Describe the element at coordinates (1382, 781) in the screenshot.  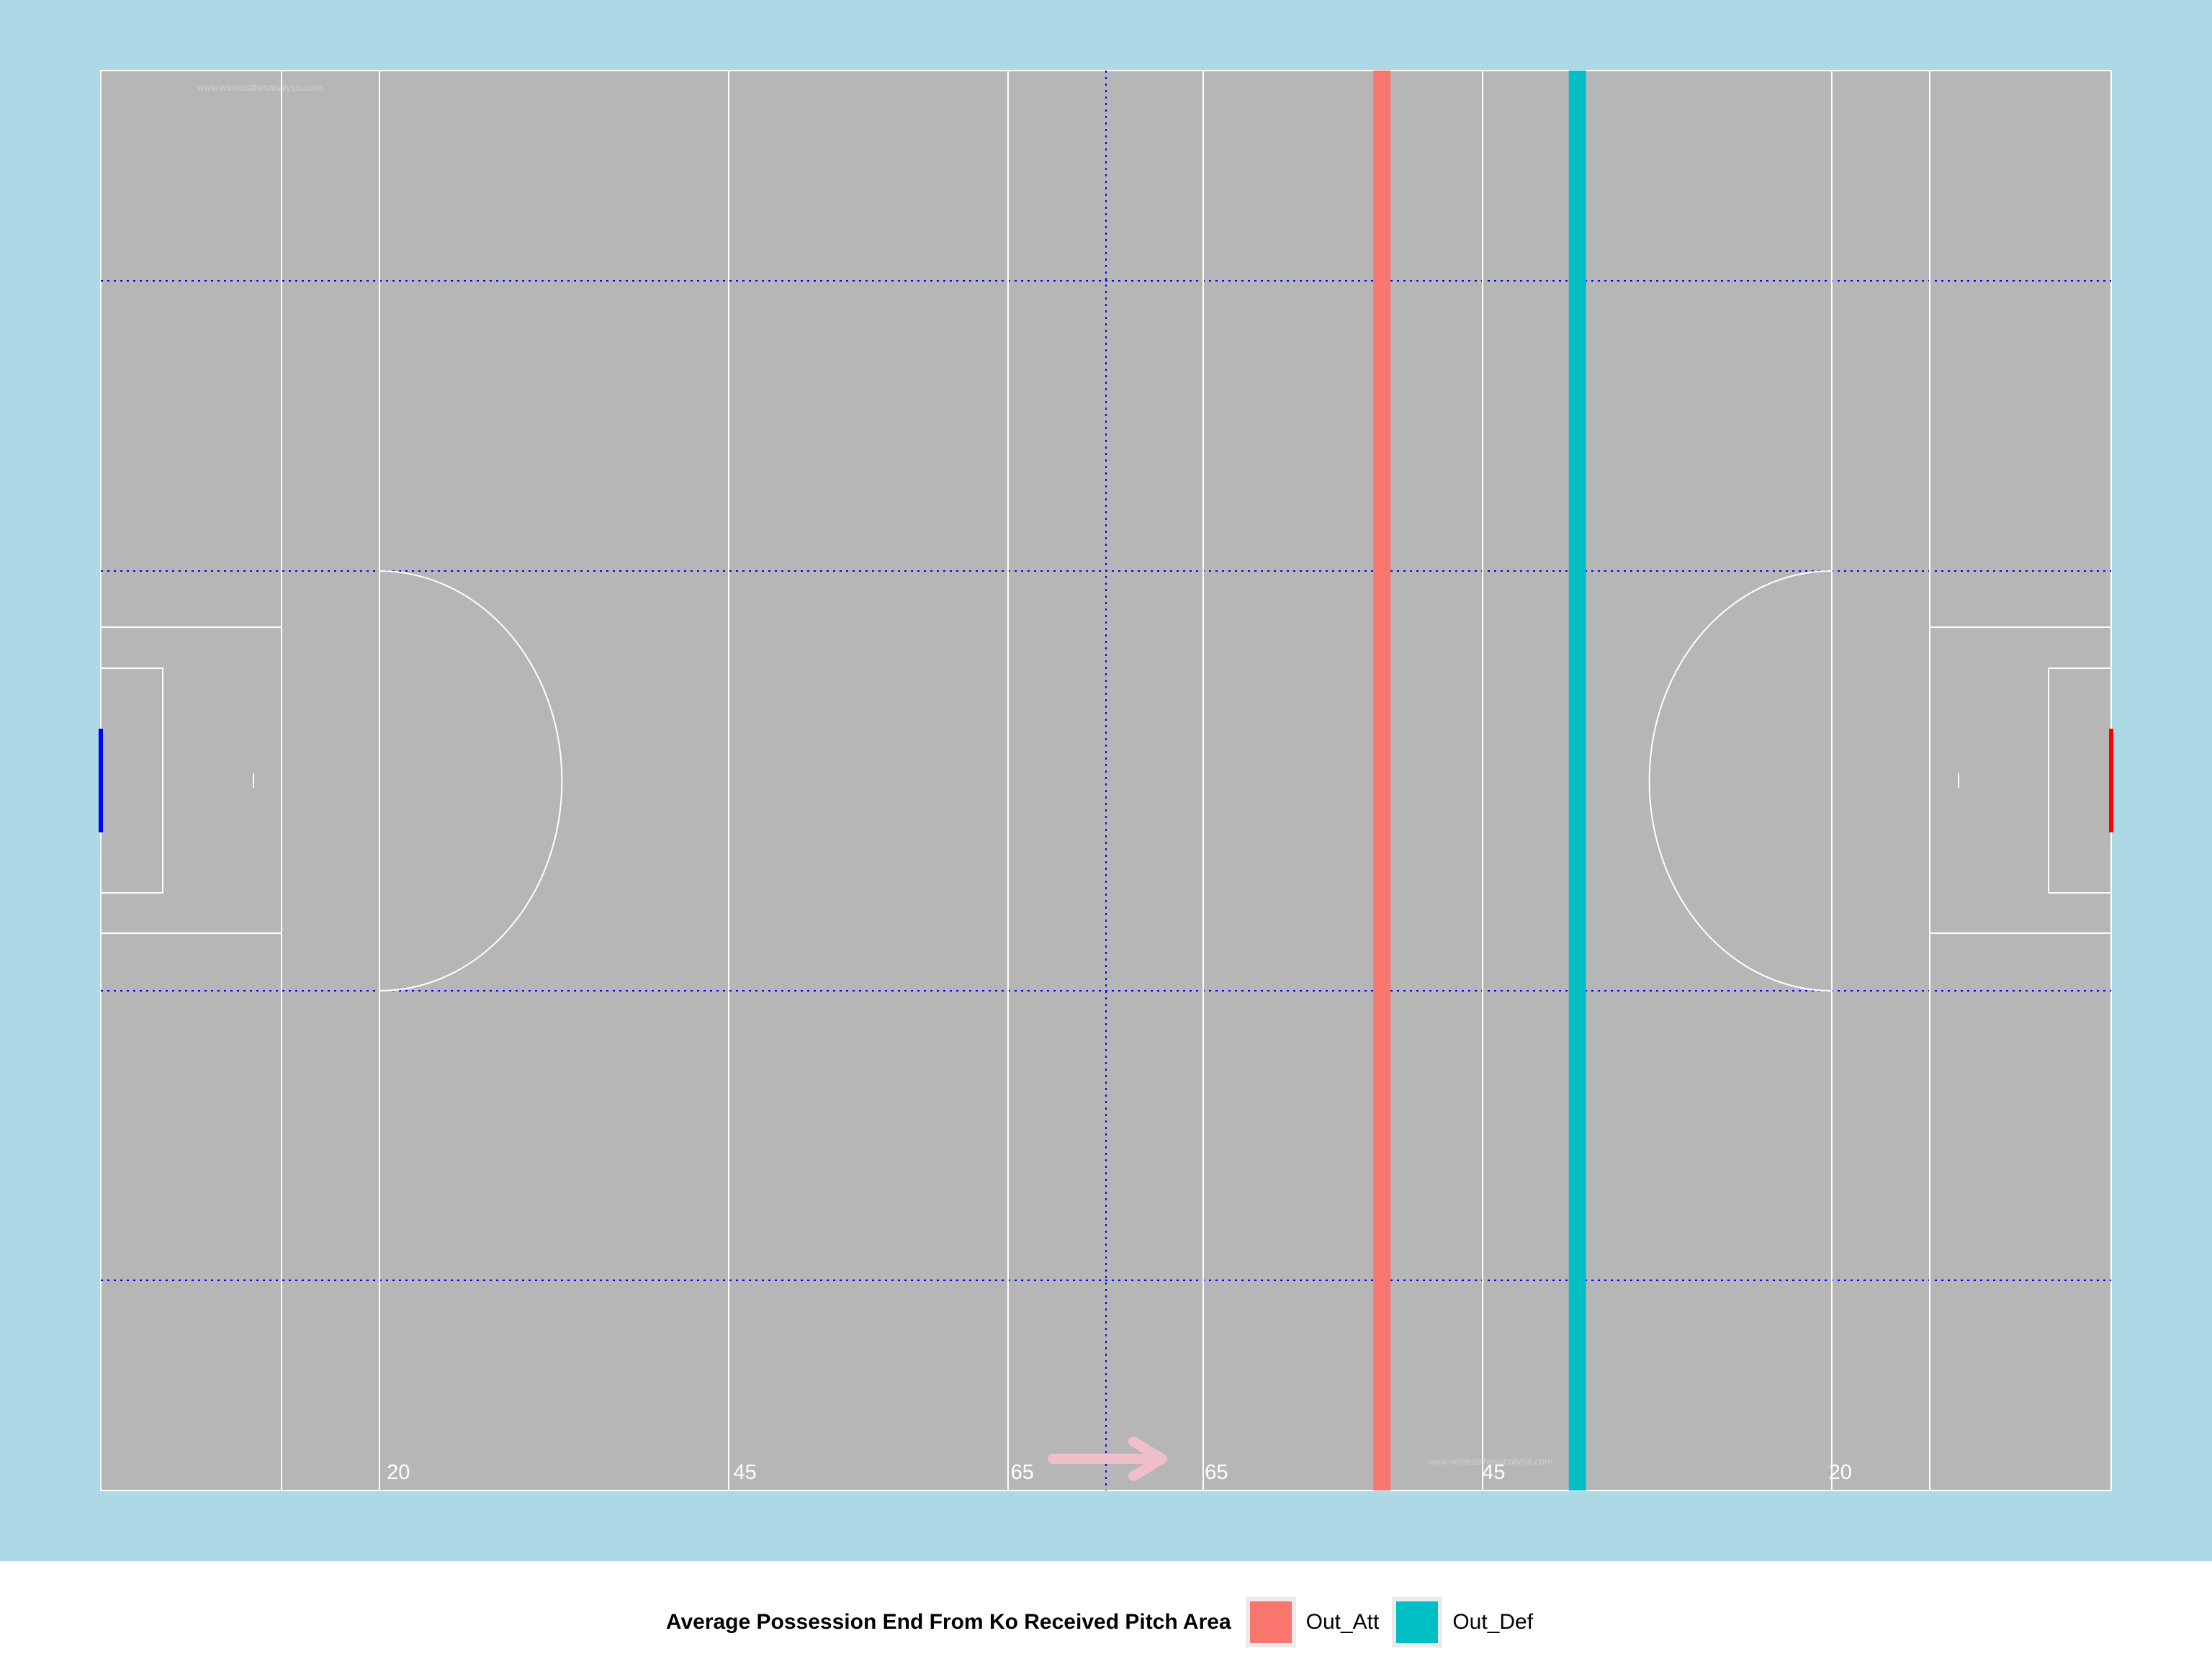
I see `series-line-out-att` at that location.